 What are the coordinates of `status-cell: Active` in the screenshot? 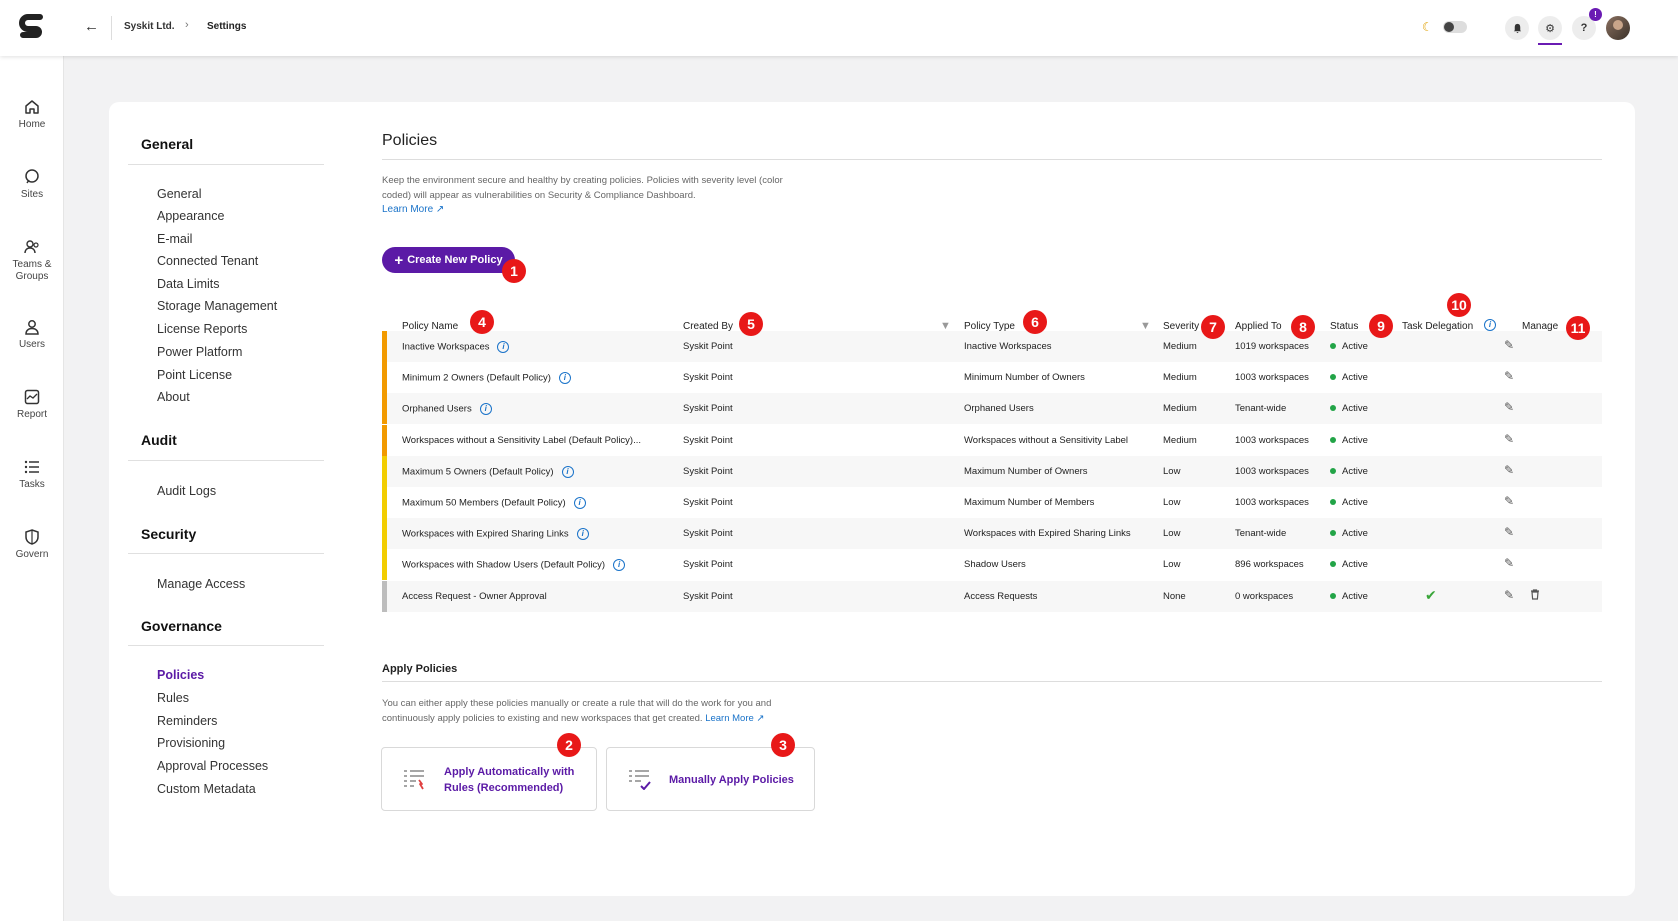 It's located at (1349, 377).